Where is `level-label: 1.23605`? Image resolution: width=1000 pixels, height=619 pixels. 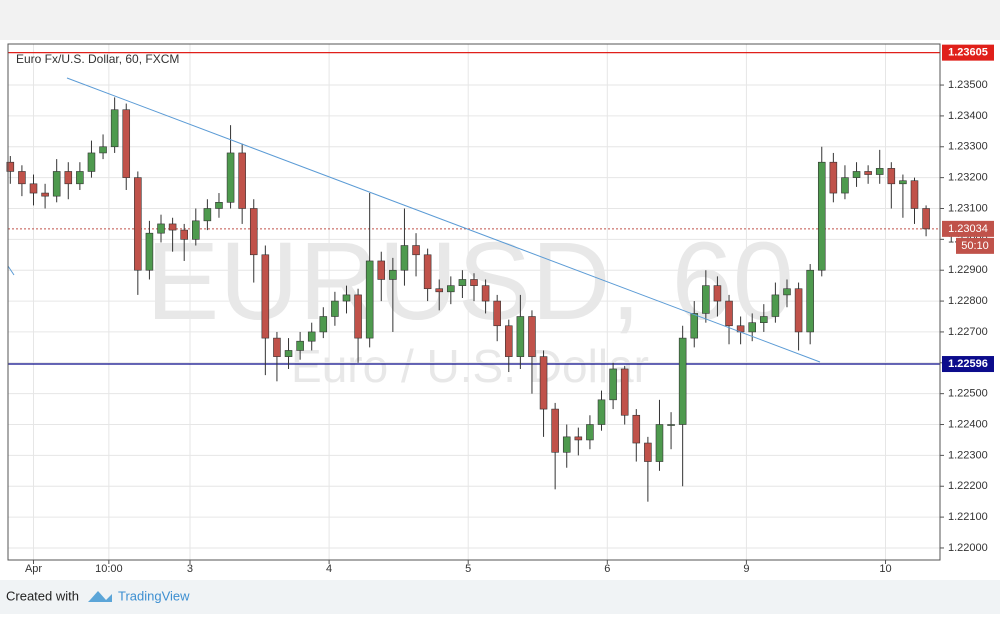 level-label: 1.23605 is located at coordinates (968, 53).